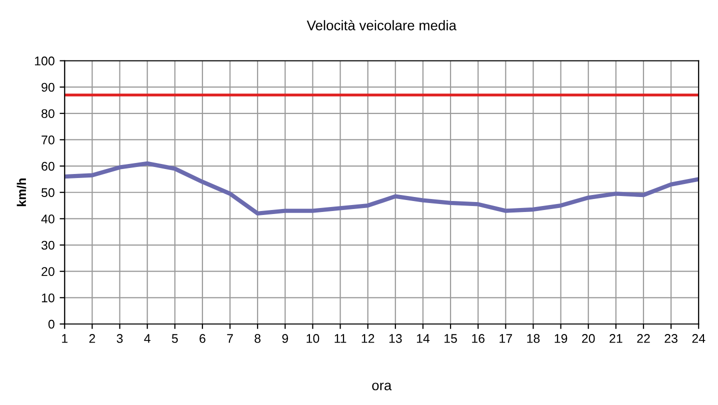 This screenshot has height=405, width=718. Describe the element at coordinates (588, 338) in the screenshot. I see `x-tick-label: 20` at that location.